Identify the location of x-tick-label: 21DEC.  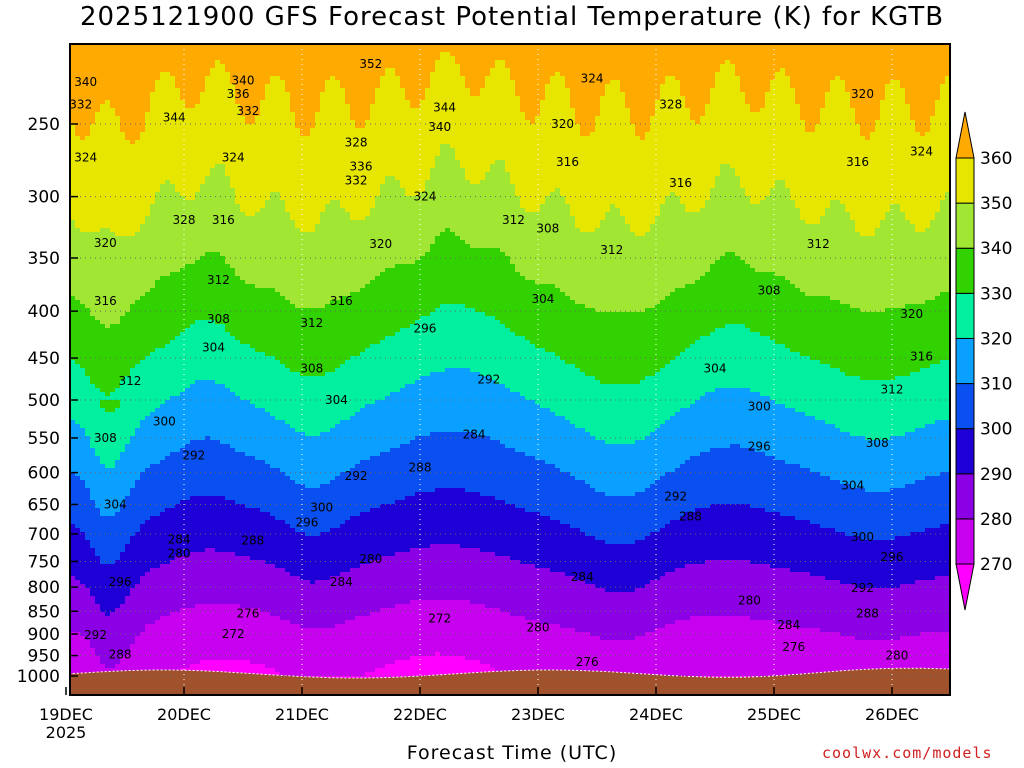
(302, 714).